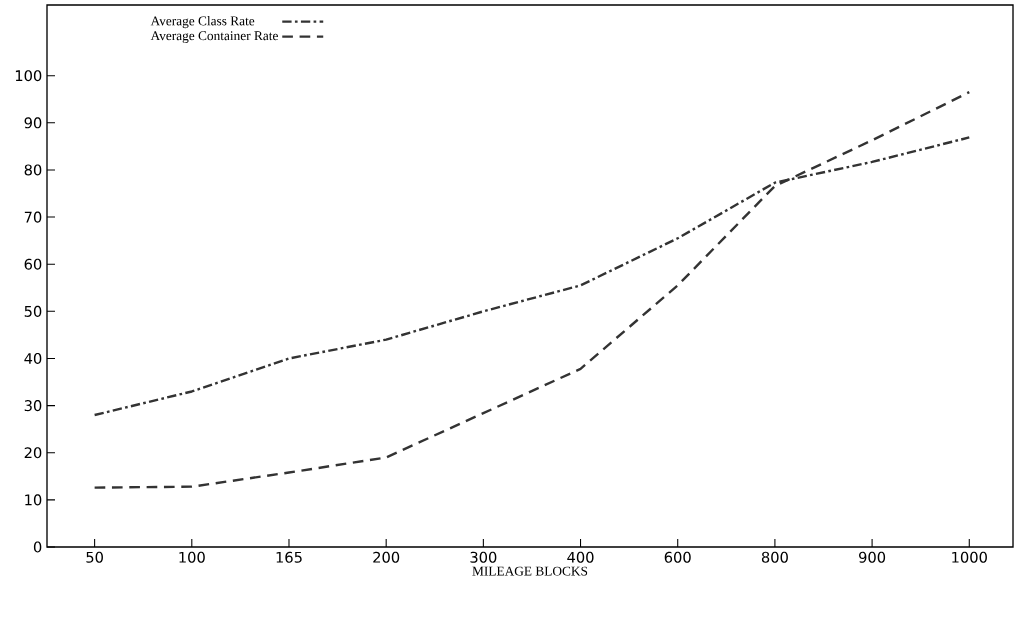 This screenshot has height=628, width=1016. Describe the element at coordinates (33, 217) in the screenshot. I see `y-tick-label: 70` at that location.